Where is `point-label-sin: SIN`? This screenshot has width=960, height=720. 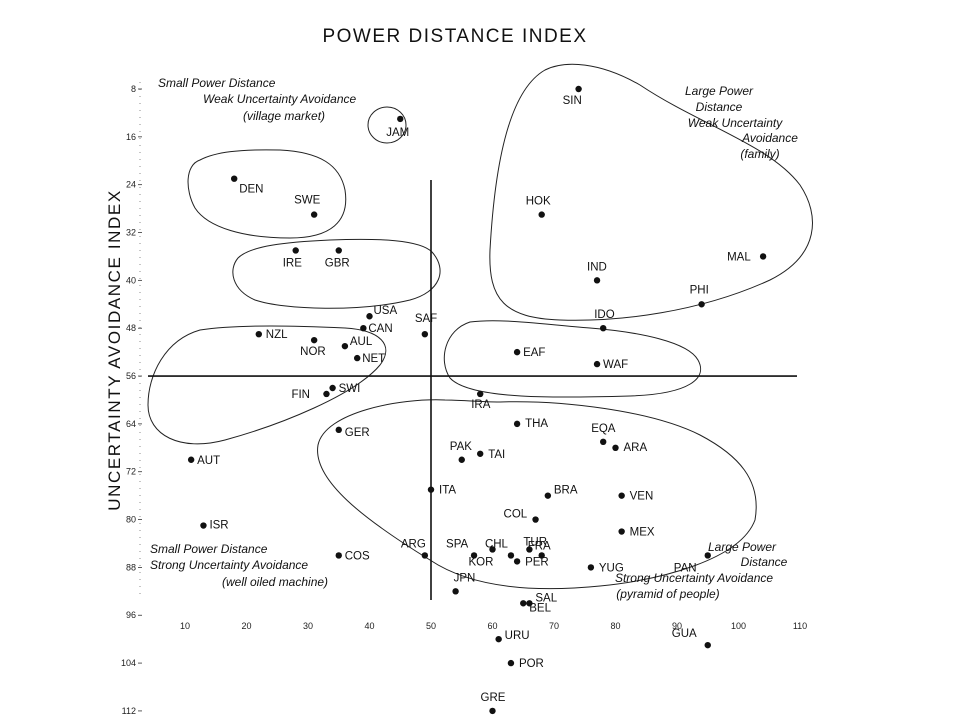 point-label-sin: SIN is located at coordinates (572, 101).